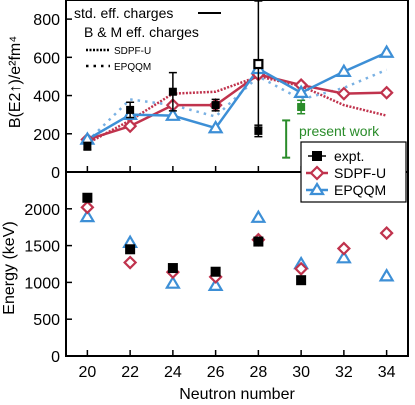 The width and height of the screenshot is (415, 405). Describe the element at coordinates (141, 32) in the screenshot. I see `legend-bm-label: B & M eff. charges` at that location.